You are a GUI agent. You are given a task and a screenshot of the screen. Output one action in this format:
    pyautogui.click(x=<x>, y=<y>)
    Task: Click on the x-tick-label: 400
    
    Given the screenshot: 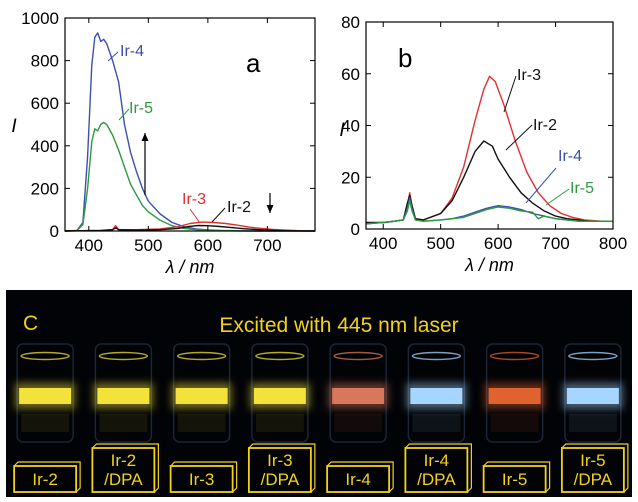 What is the action you would take?
    pyautogui.click(x=383, y=243)
    